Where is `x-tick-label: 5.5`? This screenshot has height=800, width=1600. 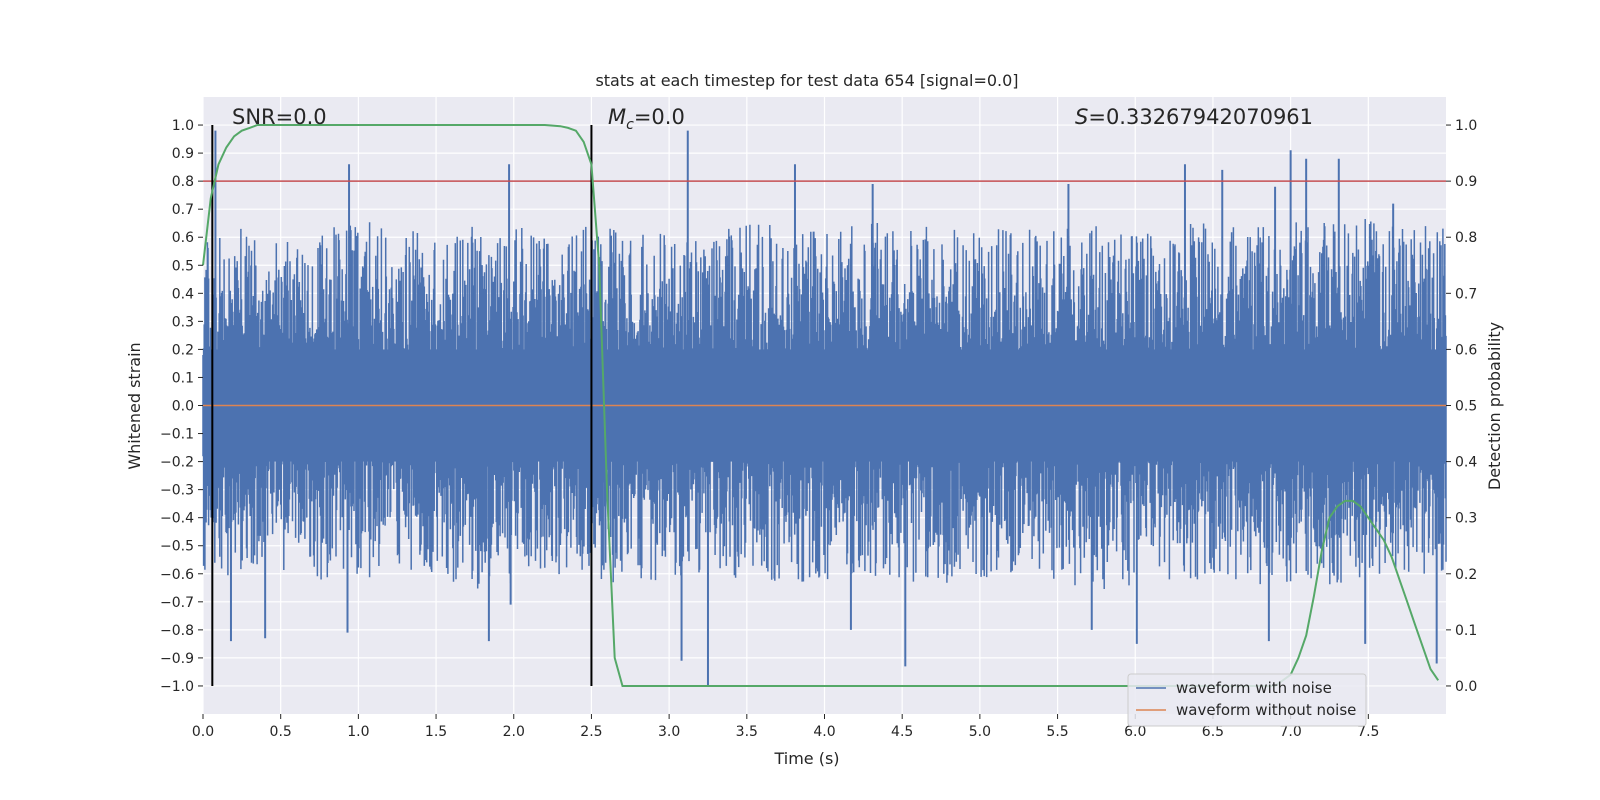
x-tick-label: 5.5 is located at coordinates (1057, 732).